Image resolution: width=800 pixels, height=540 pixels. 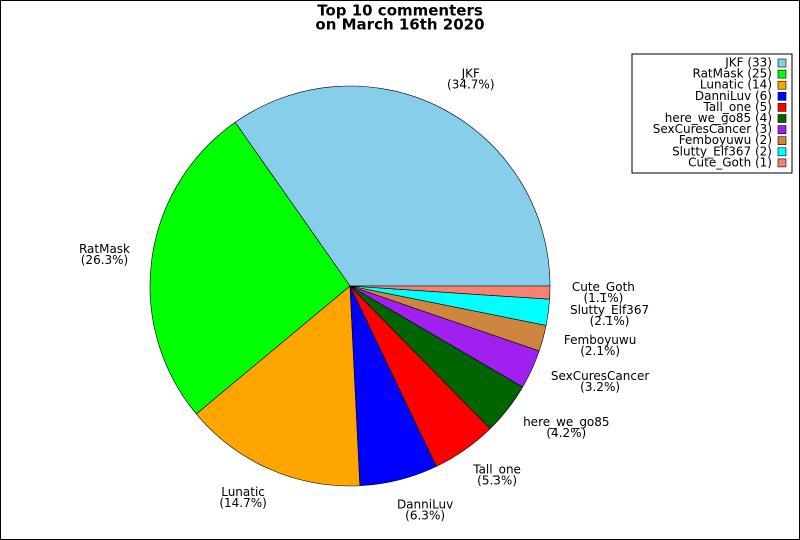 I want to click on slice-label: Lunatic, so click(x=243, y=492).